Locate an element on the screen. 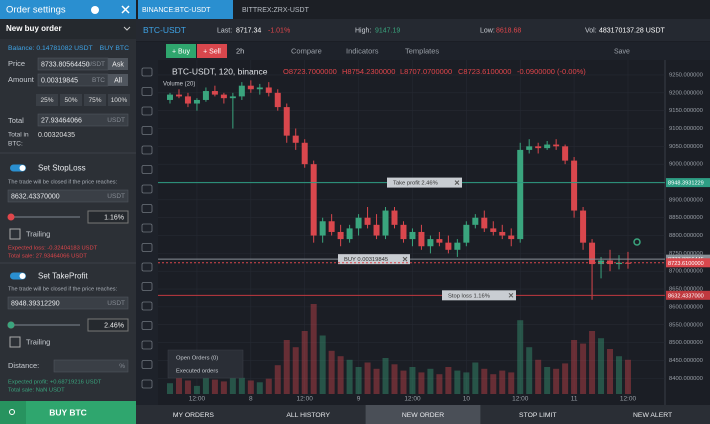  label: Executed orders is located at coordinates (197, 372).